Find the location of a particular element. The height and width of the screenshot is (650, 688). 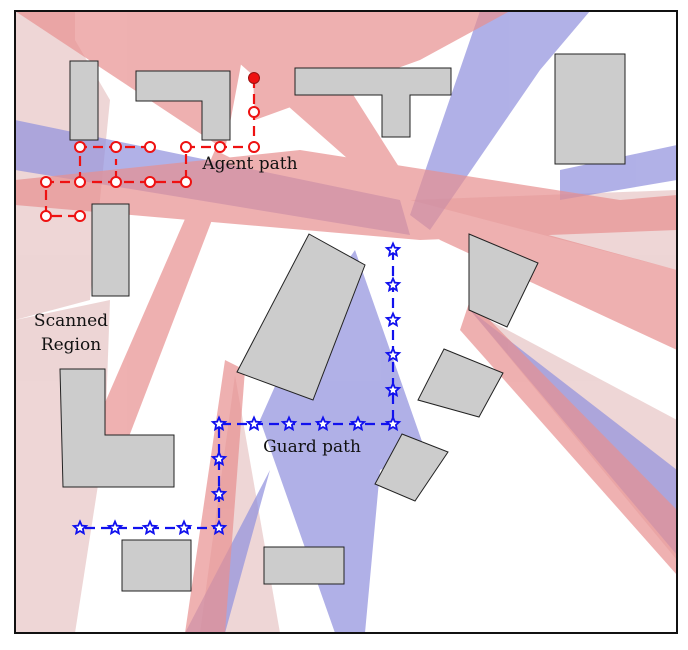

guard-path-label: Guard path is located at coordinates (312, 447).